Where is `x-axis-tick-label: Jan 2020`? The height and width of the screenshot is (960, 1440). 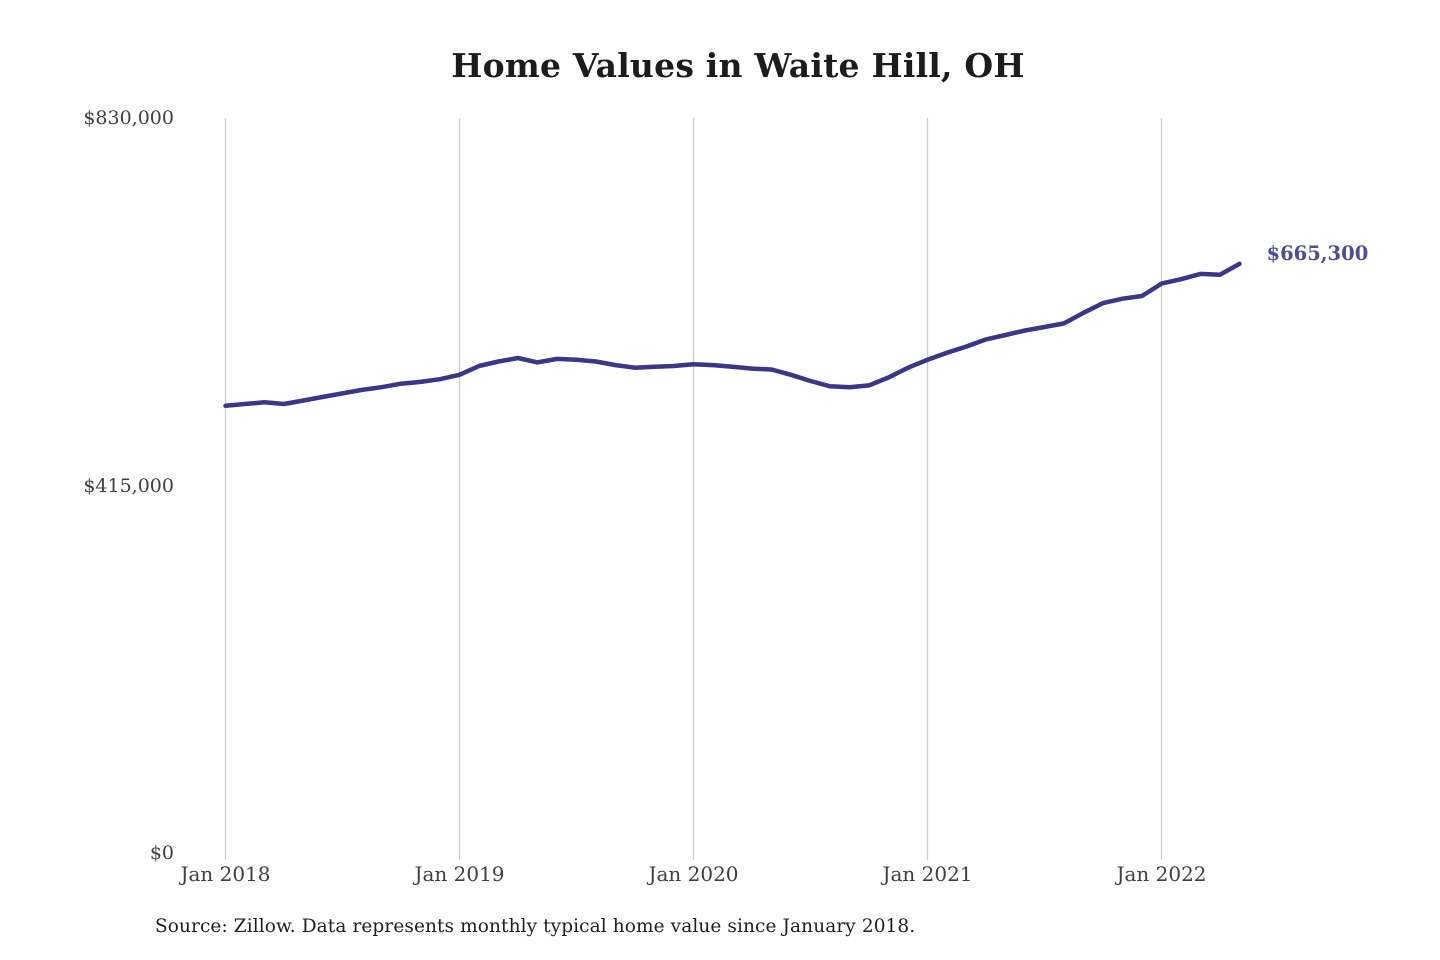
x-axis-tick-label: Jan 2020 is located at coordinates (693, 874).